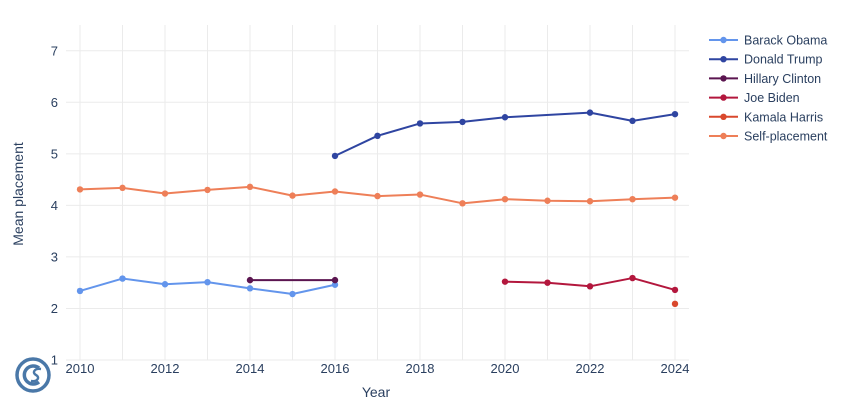 Image resolution: width=850 pixels, height=400 pixels. What do you see at coordinates (782, 79) in the screenshot?
I see `legend-label: Hillary Clinton` at bounding box center [782, 79].